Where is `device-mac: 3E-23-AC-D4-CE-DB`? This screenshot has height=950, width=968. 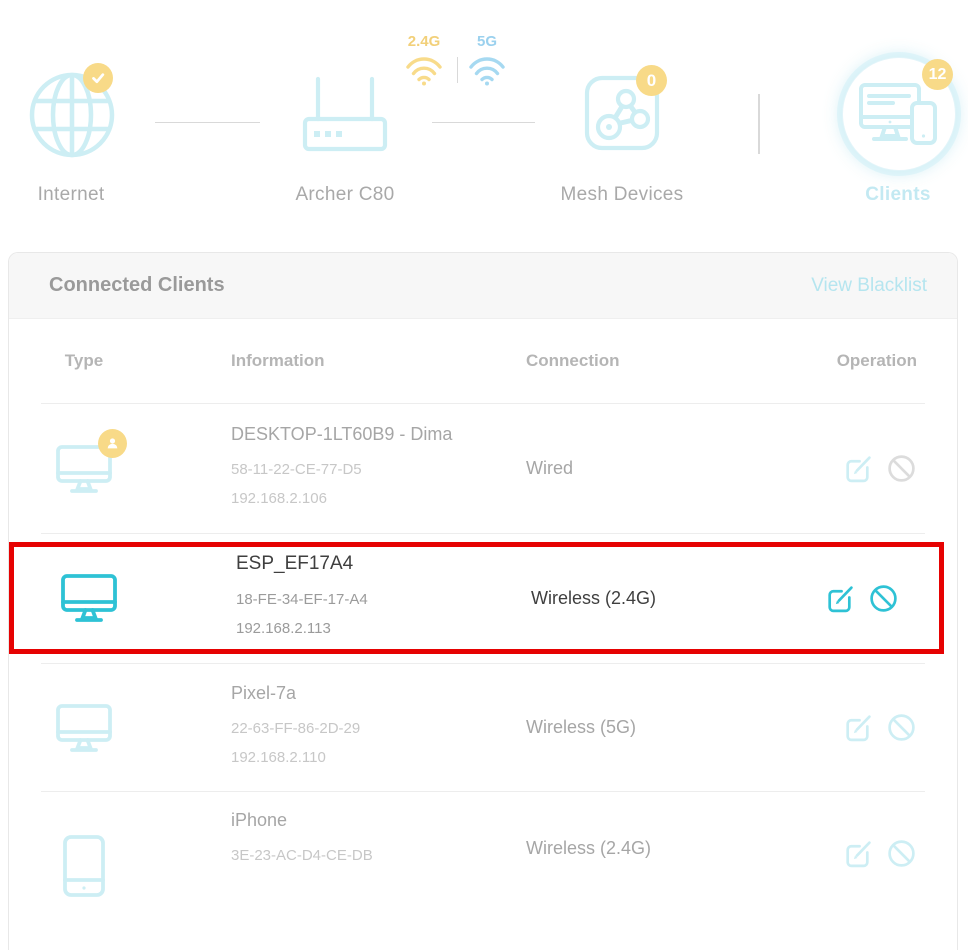
device-mac: 3E-23-AC-D4-CE-DB is located at coordinates (302, 855).